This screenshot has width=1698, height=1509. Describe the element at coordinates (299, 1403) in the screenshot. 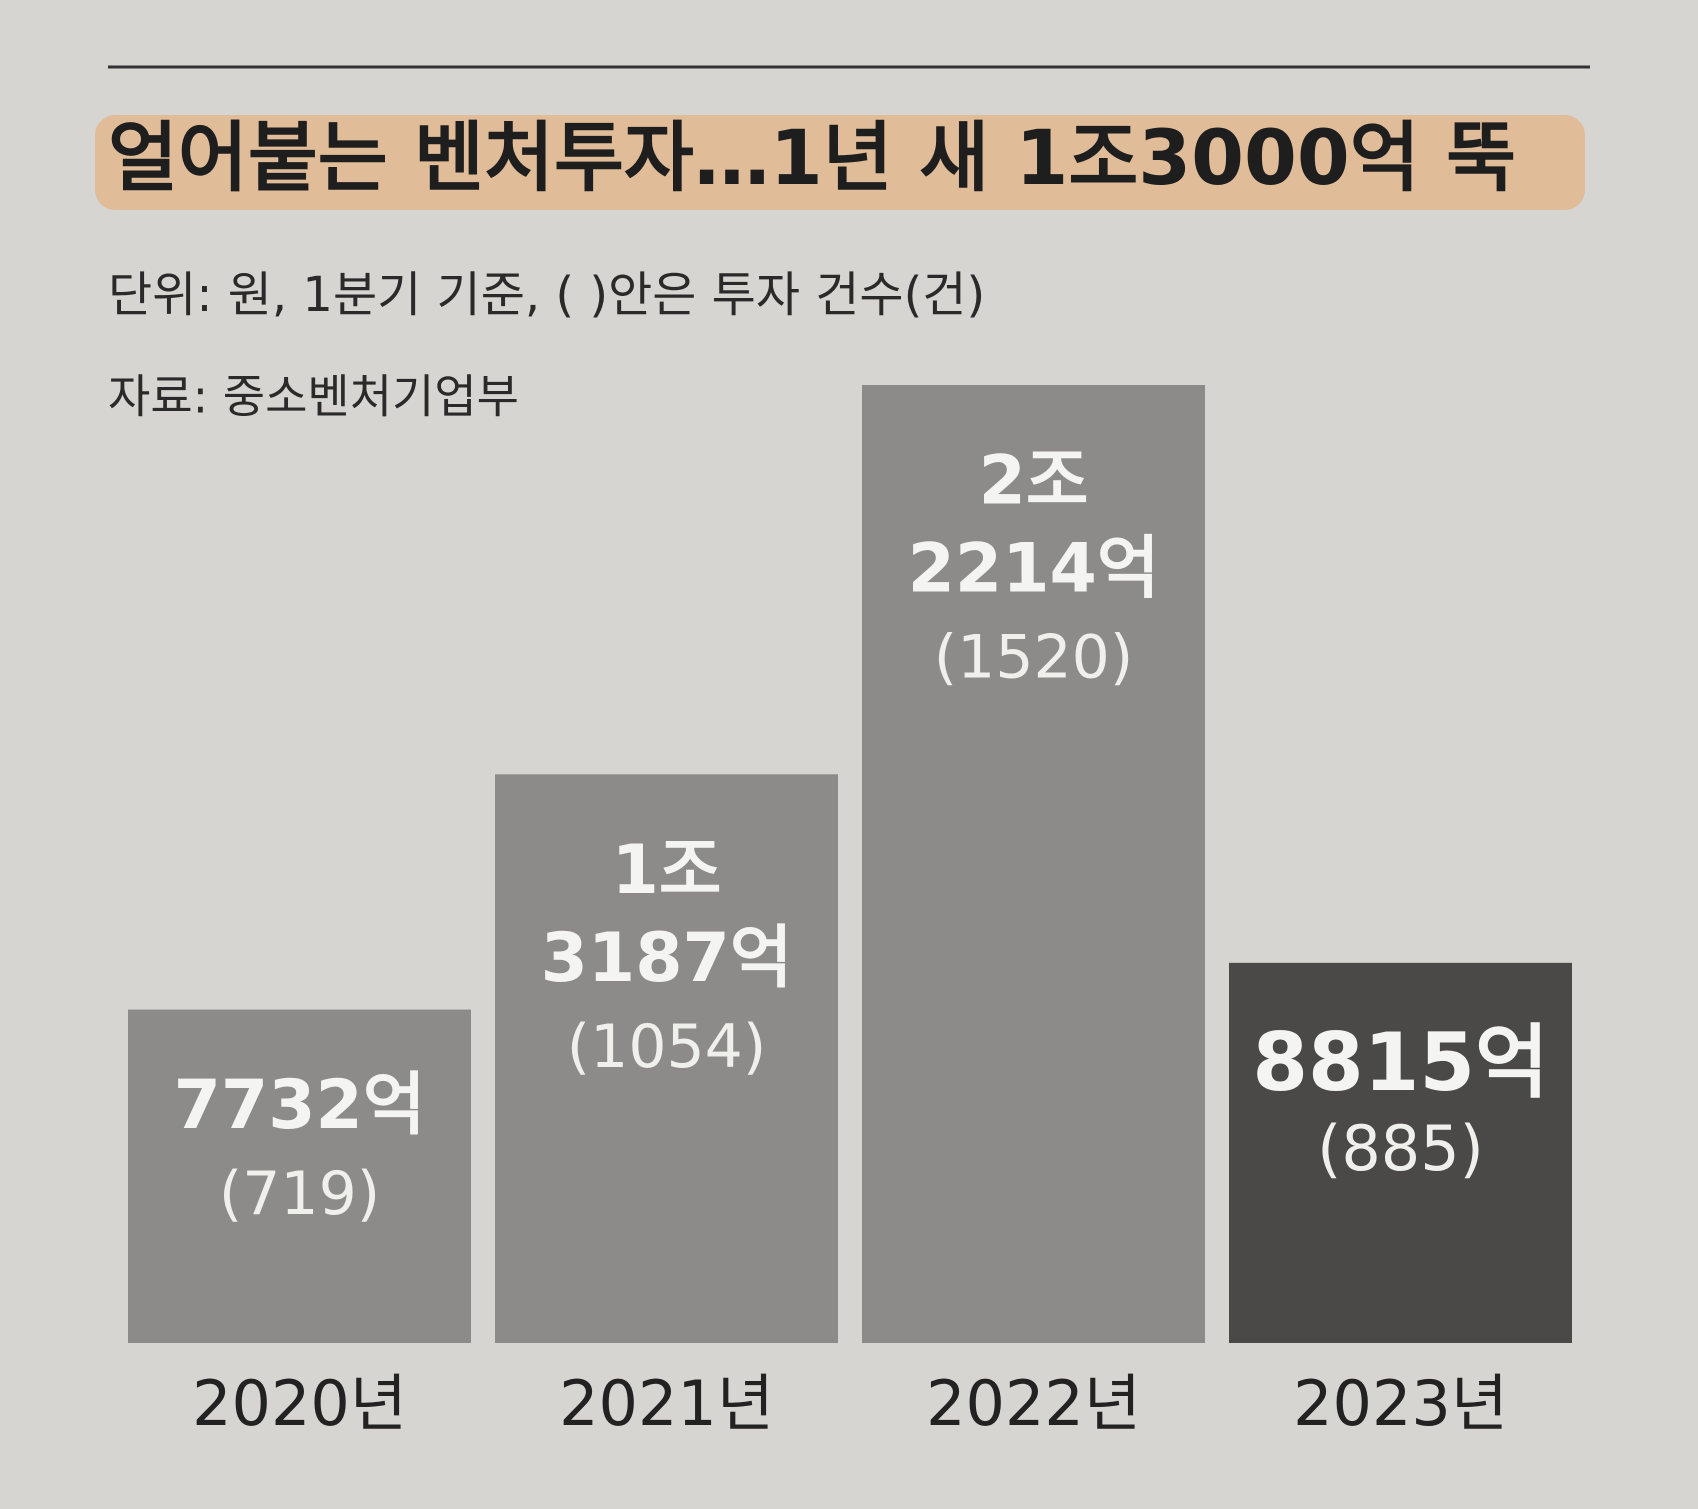

I see `x-tick-label: 2020년` at that location.